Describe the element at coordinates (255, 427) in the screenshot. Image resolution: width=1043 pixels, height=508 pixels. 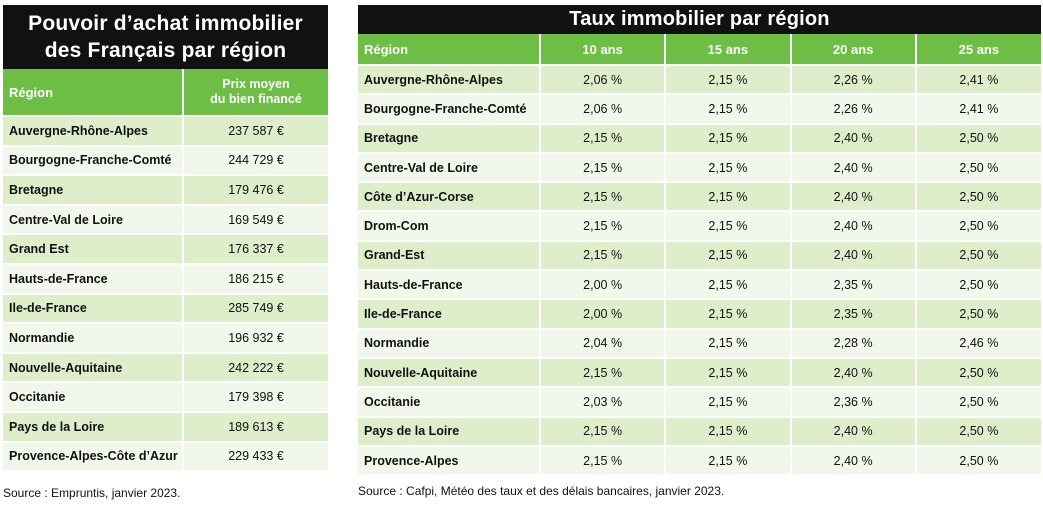
I see `price-cell: 189 613 €` at that location.